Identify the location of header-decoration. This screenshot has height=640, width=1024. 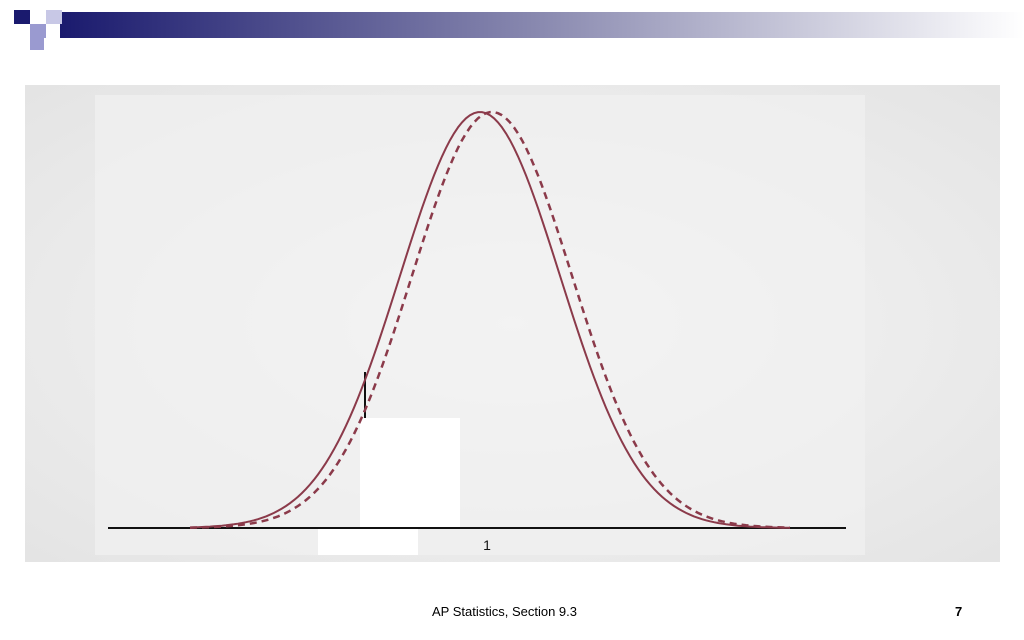
(519, 30).